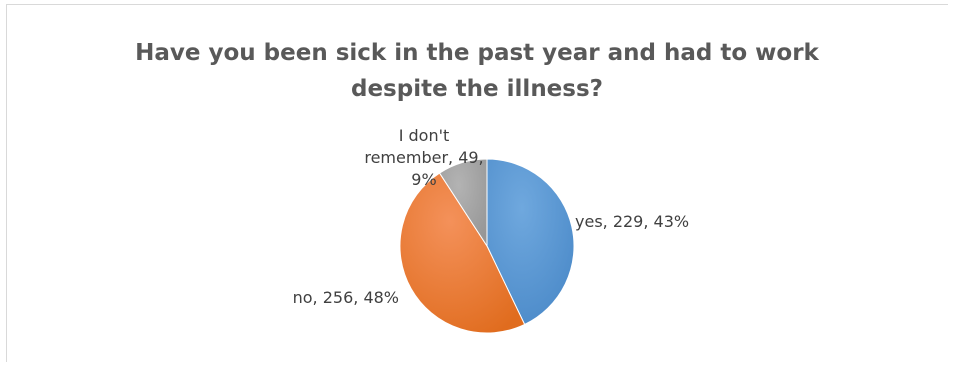 Image resolution: width=954 pixels, height=366 pixels. I want to click on pie-slice-yes, so click(530, 242).